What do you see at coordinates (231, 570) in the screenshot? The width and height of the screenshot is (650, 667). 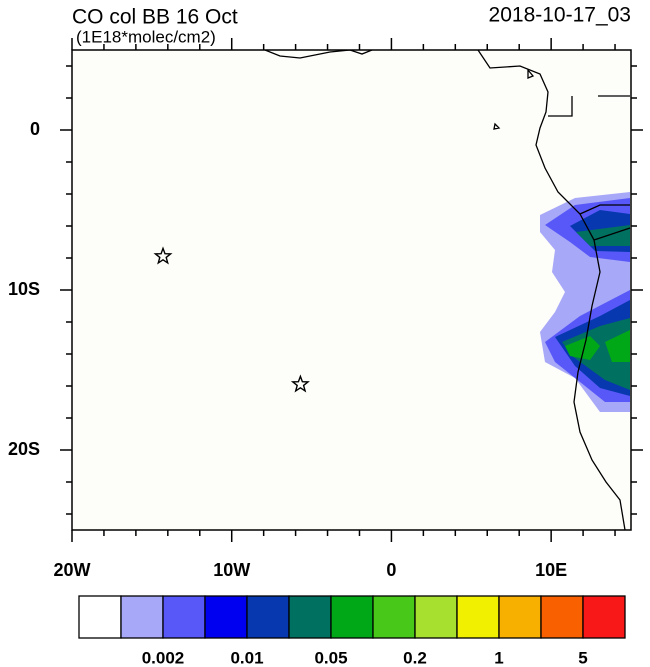 I see `x-tick-label: 10W` at bounding box center [231, 570].